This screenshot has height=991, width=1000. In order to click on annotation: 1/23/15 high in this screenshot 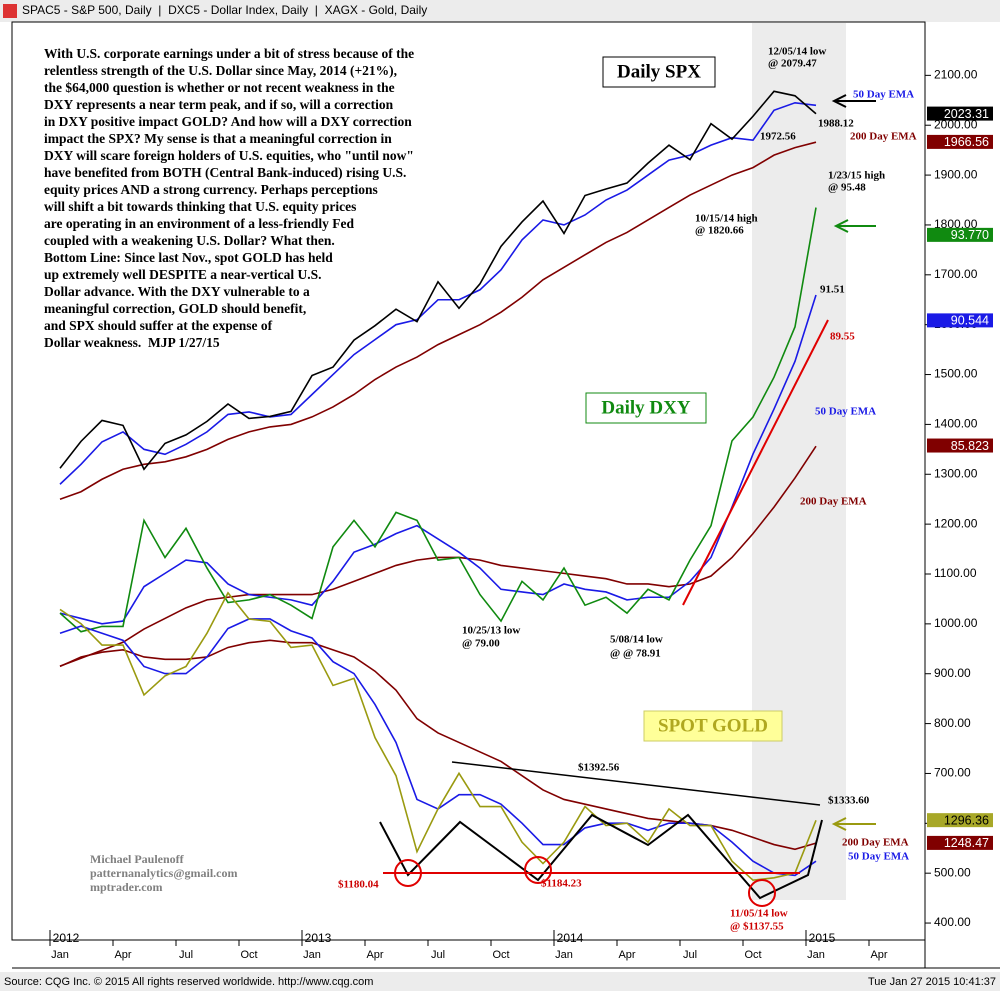, I will do `click(856, 176)`.